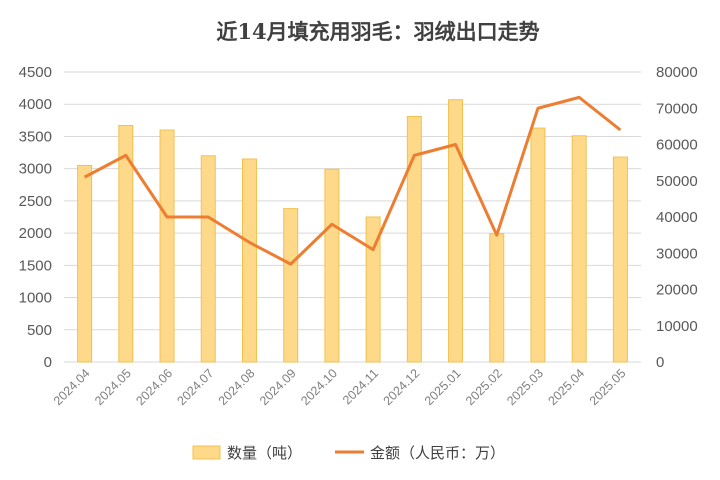 Image resolution: width=720 pixels, height=480 pixels. Describe the element at coordinates (35, 298) in the screenshot. I see `y-left-tick-label: 1000` at that location.